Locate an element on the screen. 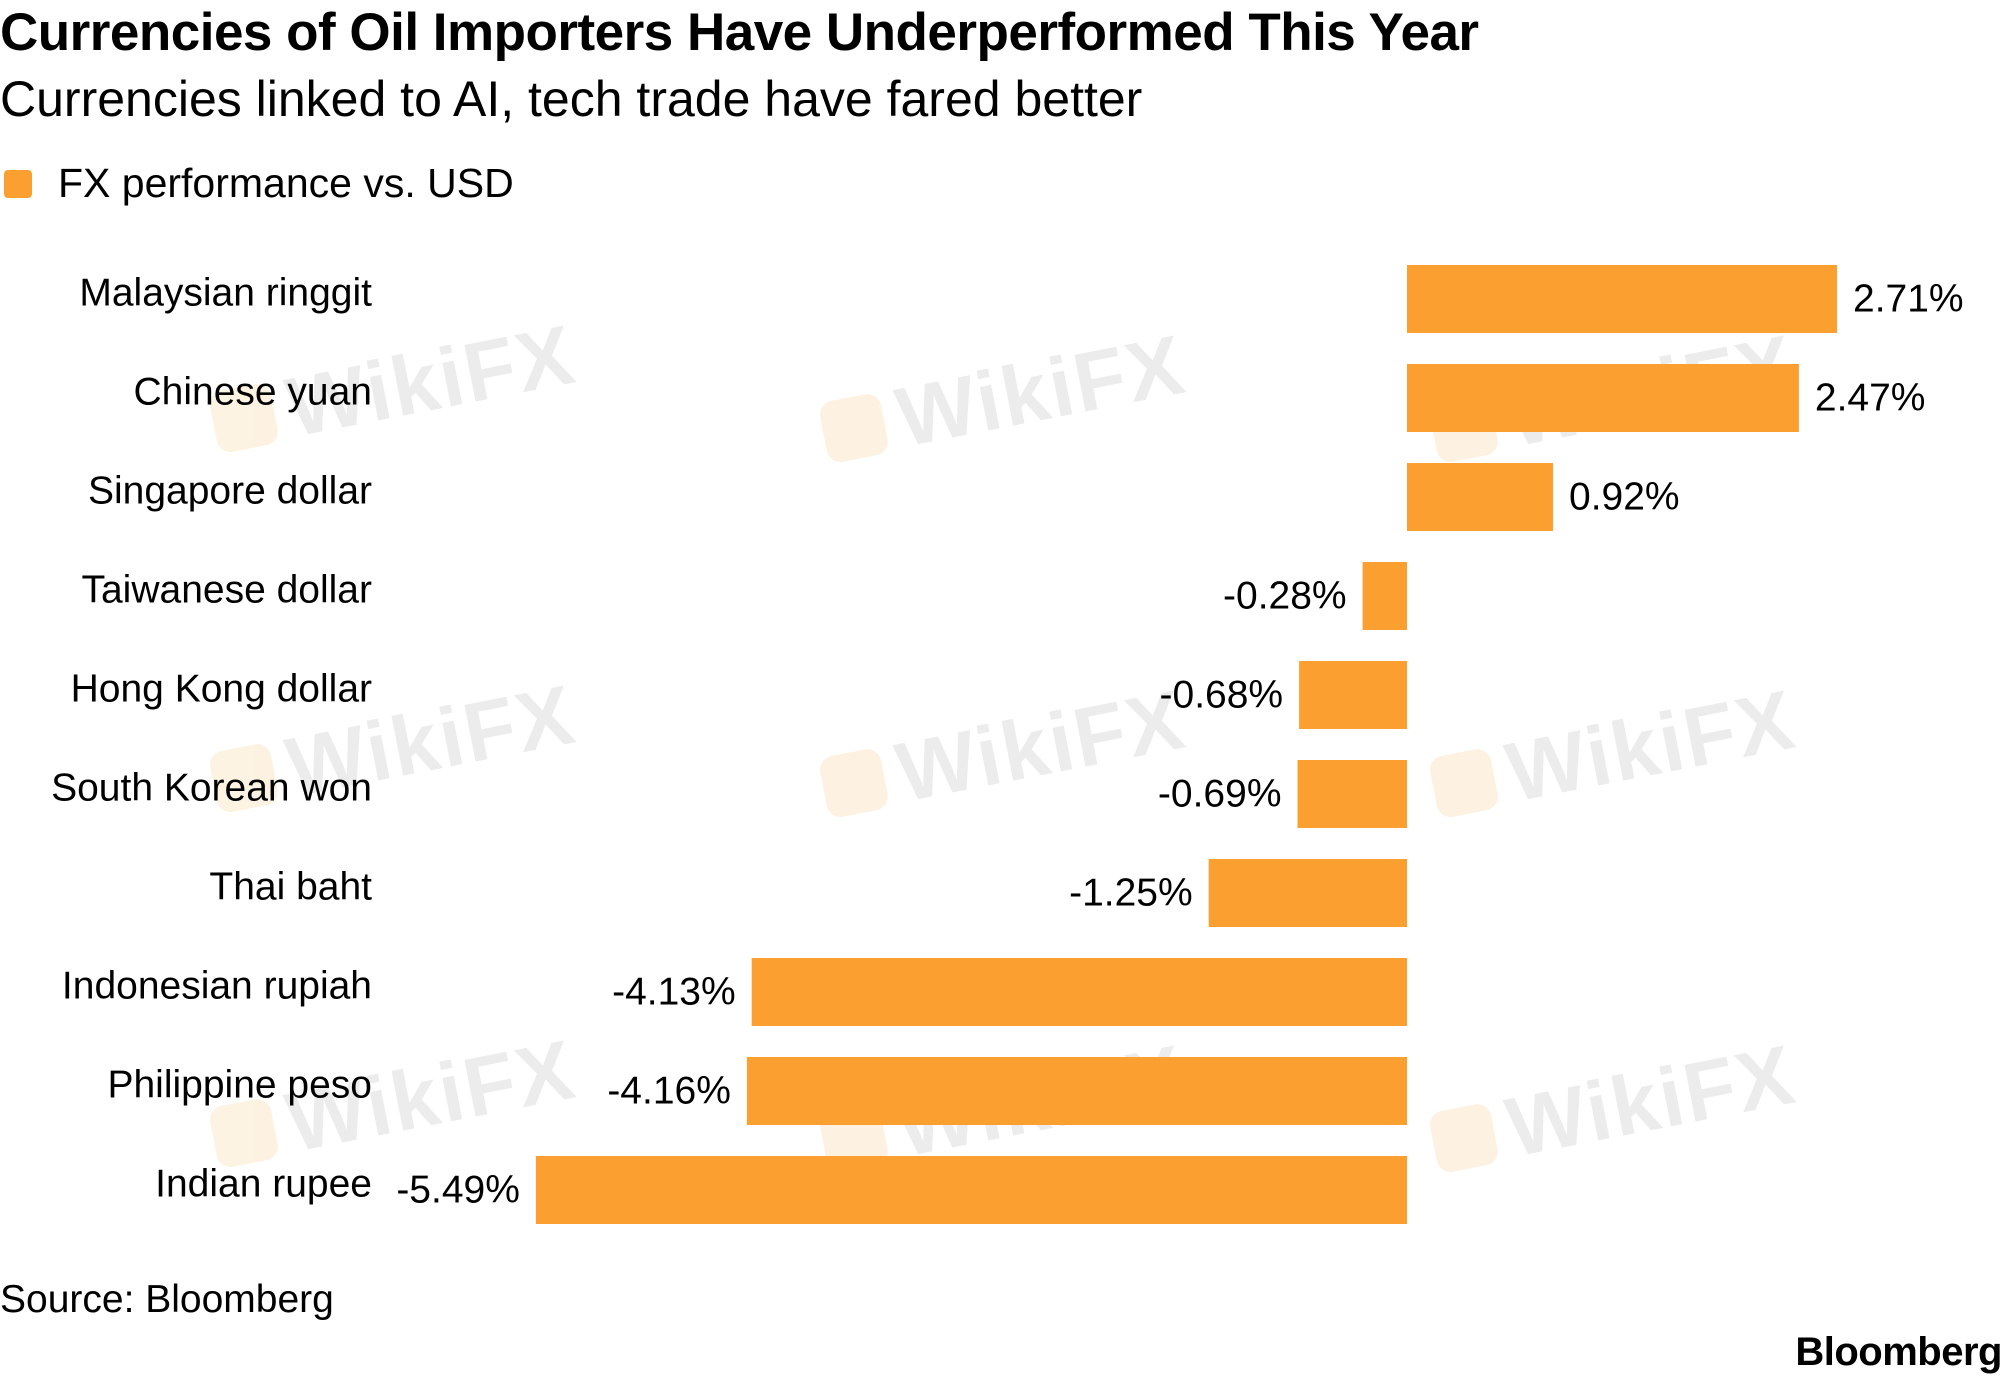  category-label: Chinese yuan is located at coordinates (253, 391).